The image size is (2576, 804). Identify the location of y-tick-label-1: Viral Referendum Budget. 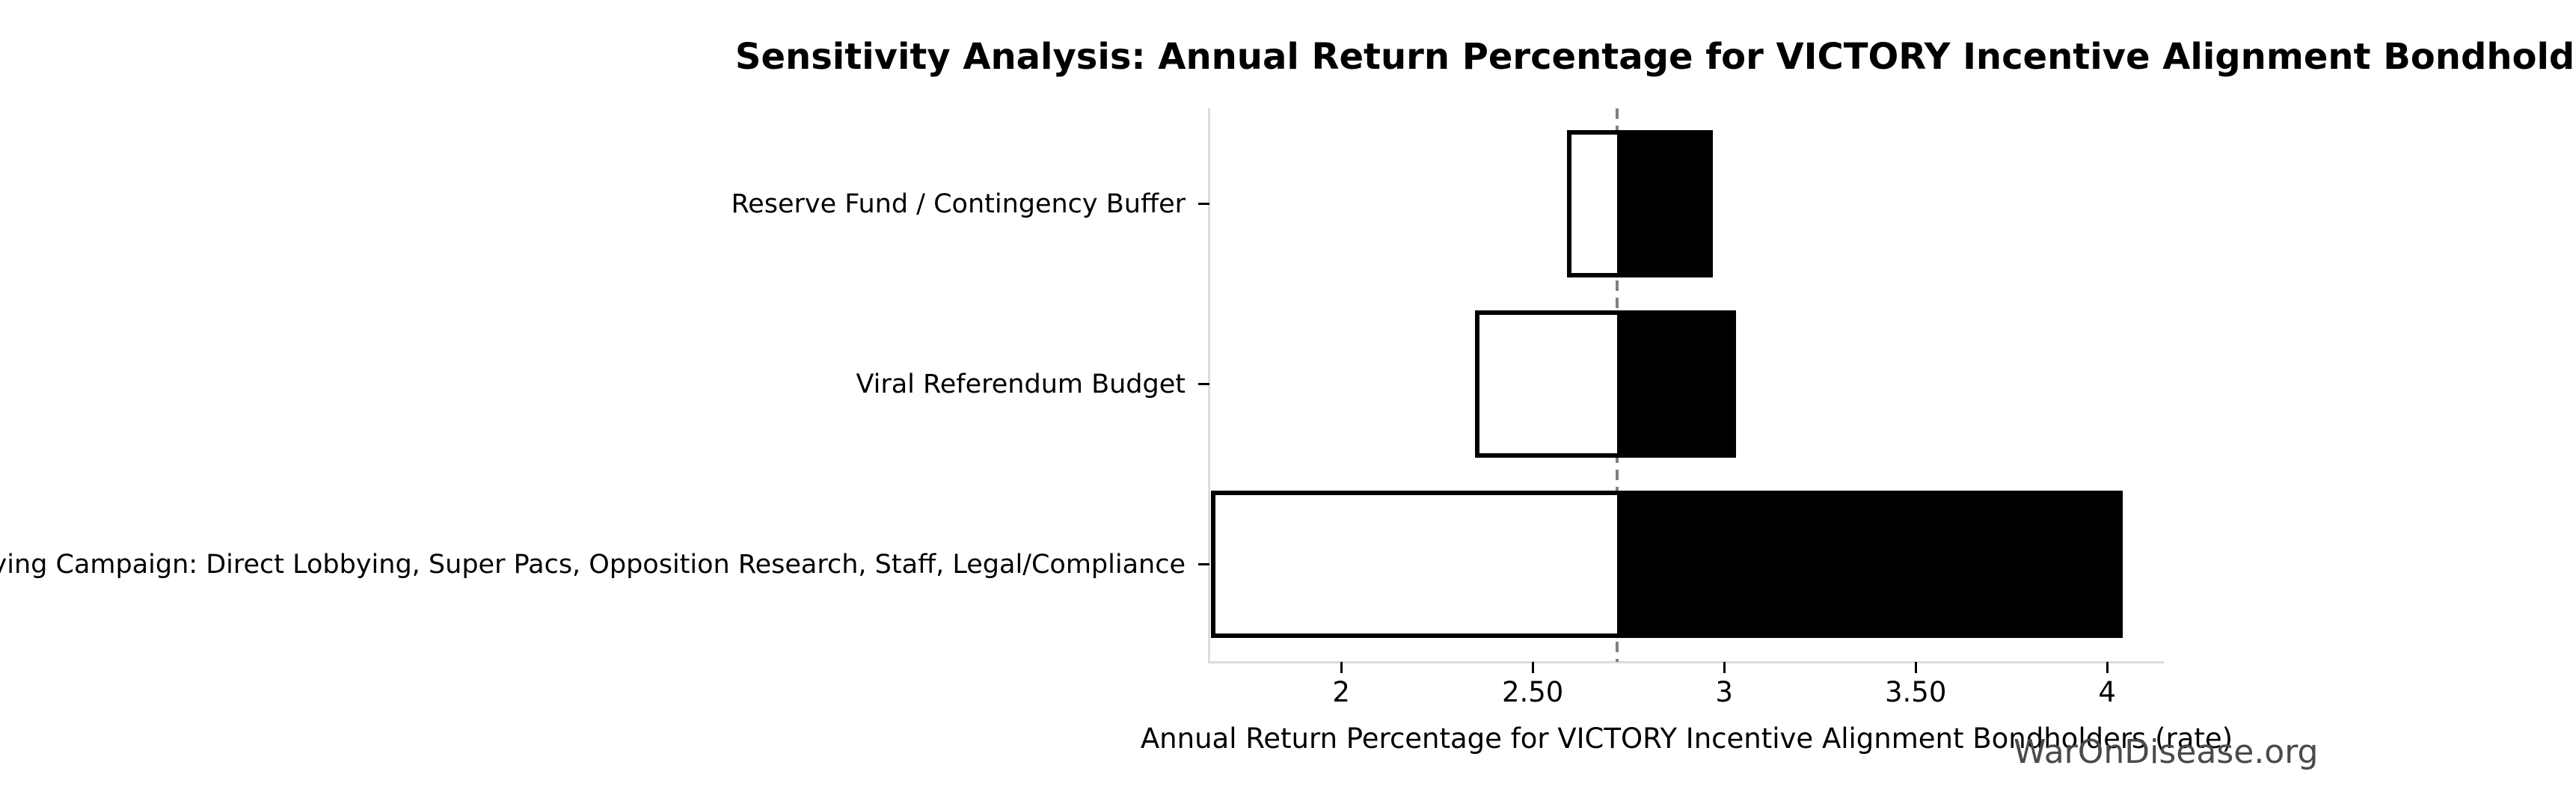
(1021, 384).